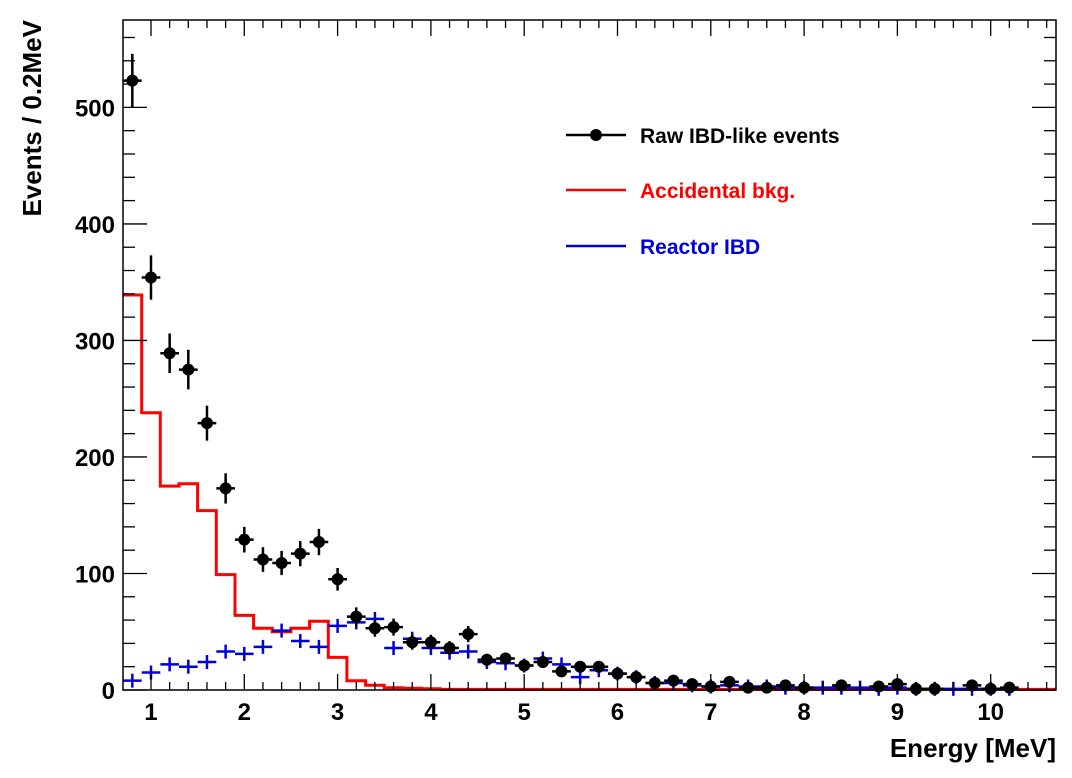 The height and width of the screenshot is (778, 1072). Describe the element at coordinates (150, 712) in the screenshot. I see `x-tick-label: 1` at that location.